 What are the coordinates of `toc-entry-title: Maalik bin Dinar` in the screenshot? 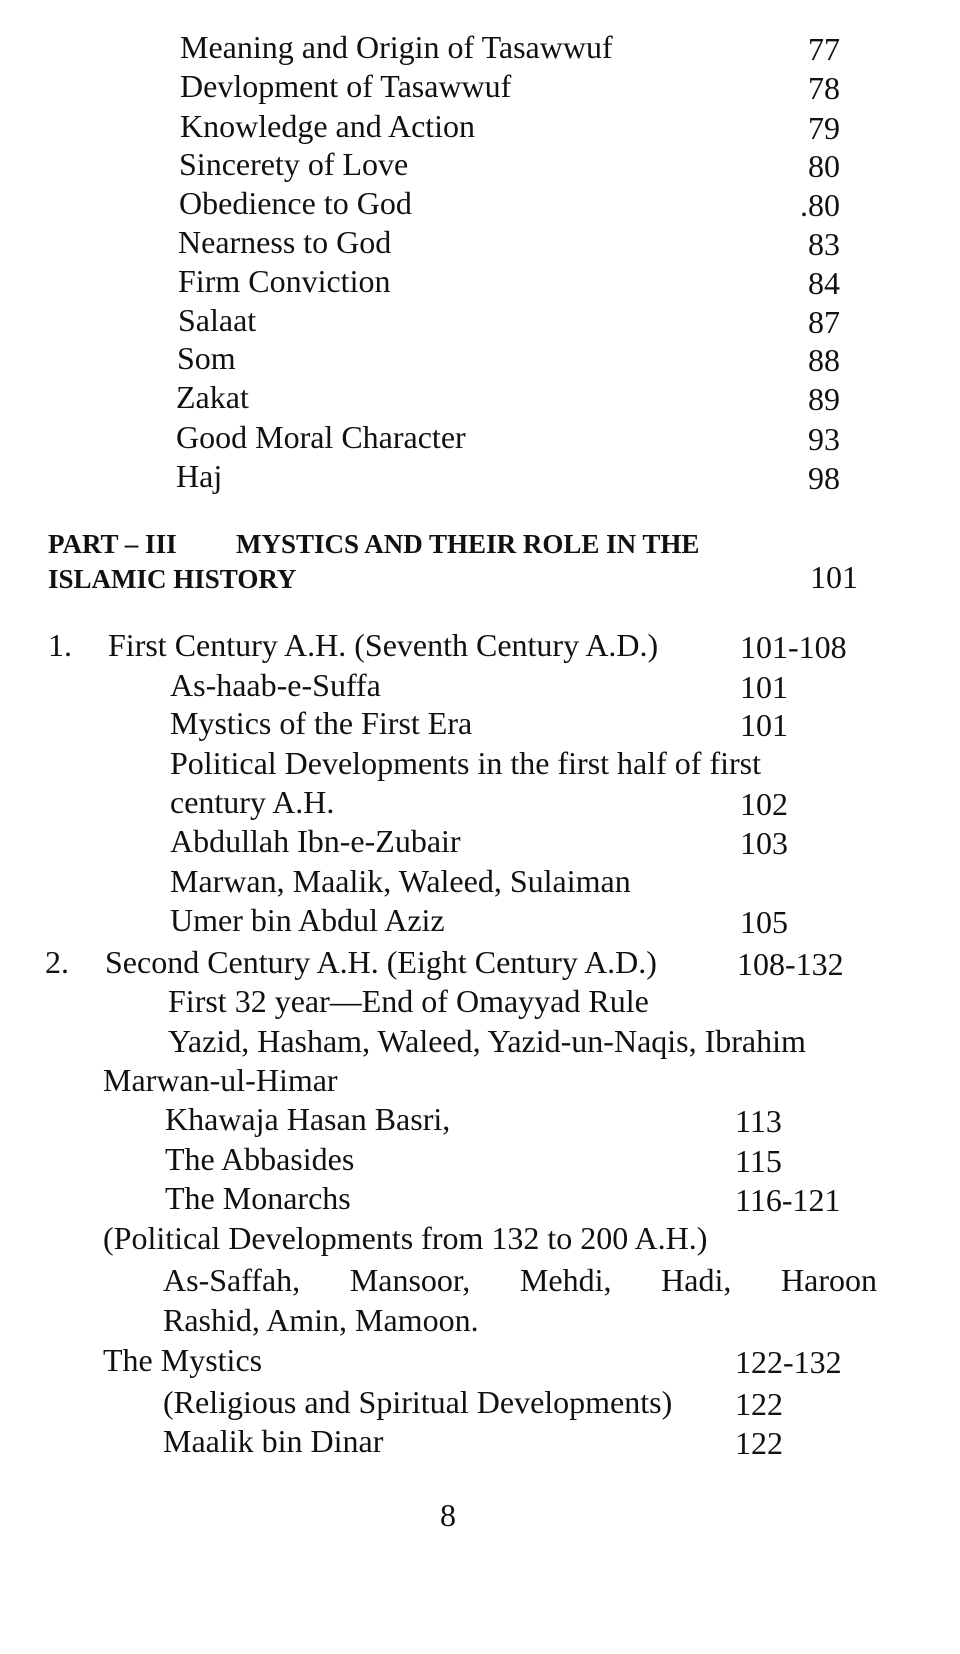 It's located at (273, 1441).